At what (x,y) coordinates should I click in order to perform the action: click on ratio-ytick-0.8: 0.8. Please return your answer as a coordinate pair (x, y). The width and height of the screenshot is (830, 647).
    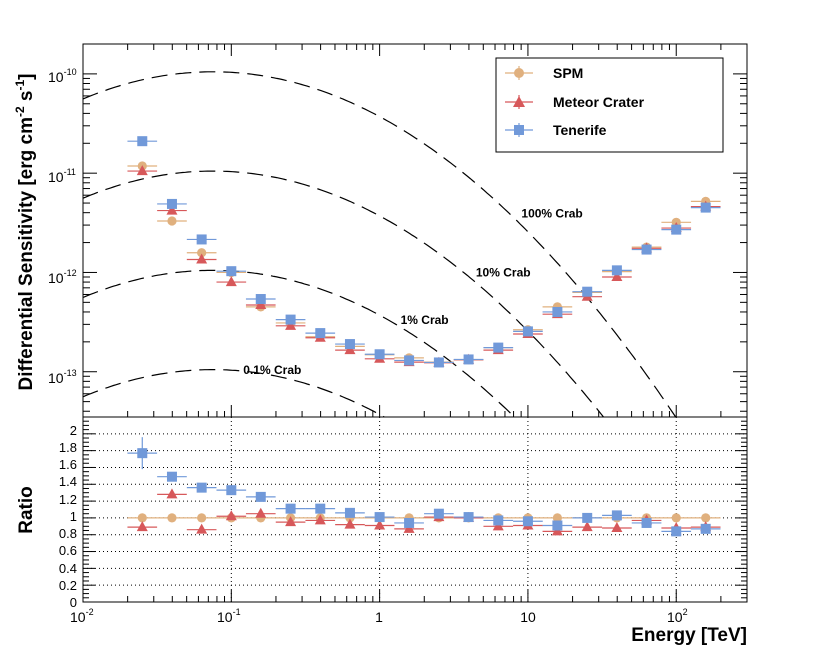
    Looking at the image, I should click on (68, 533).